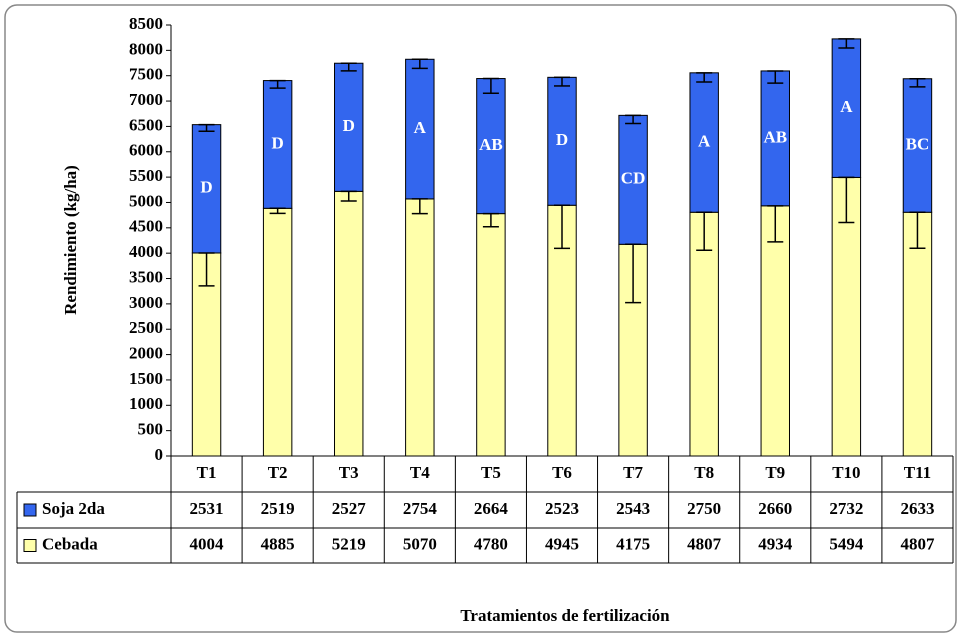  Describe the element at coordinates (917, 472) in the screenshot. I see `x-tick-label: T11` at that location.